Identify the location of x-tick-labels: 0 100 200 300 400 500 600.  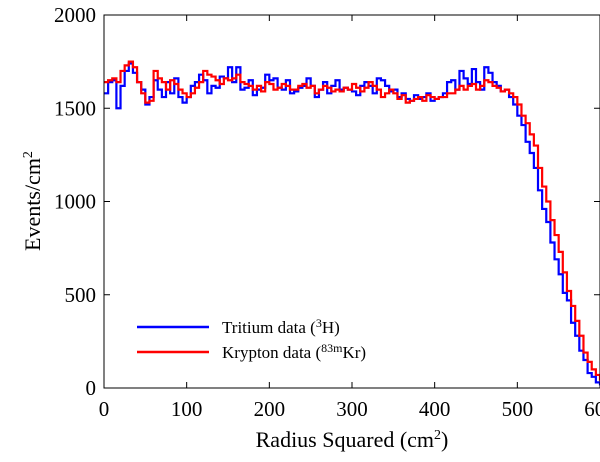
(349, 409).